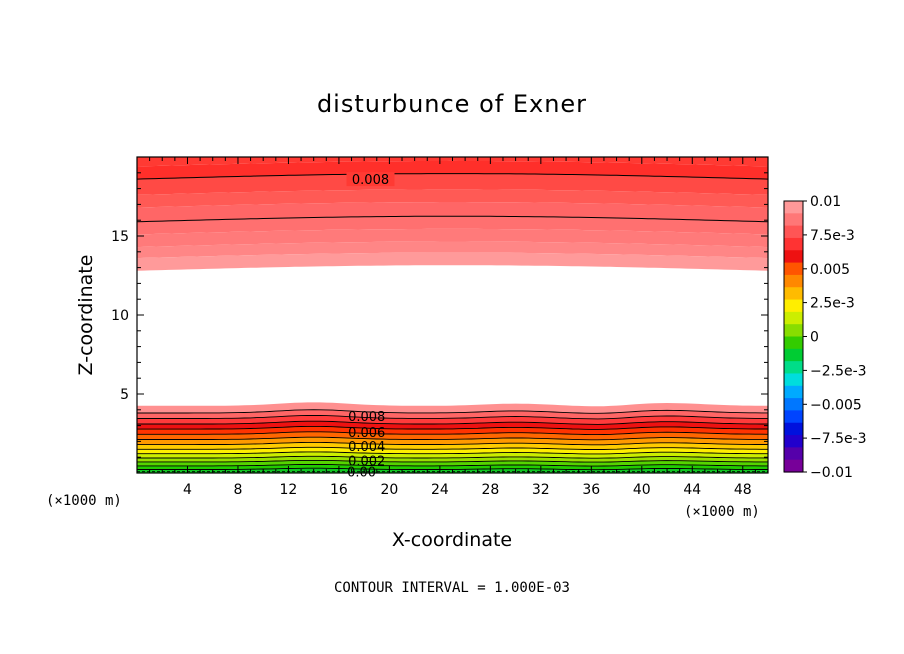 The height and width of the screenshot is (654, 904). I want to click on x-tick-label: 20, so click(389, 490).